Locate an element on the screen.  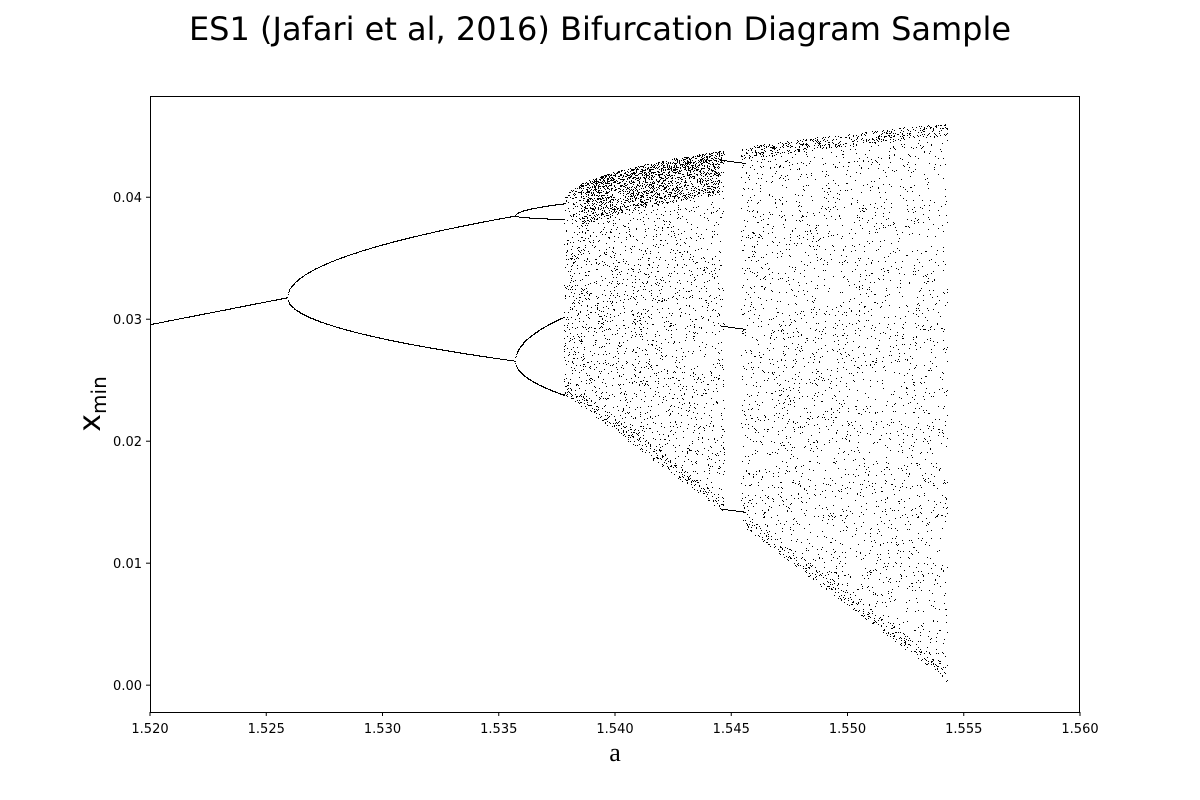
y-tick-label: 0.04 is located at coordinates (127, 198).